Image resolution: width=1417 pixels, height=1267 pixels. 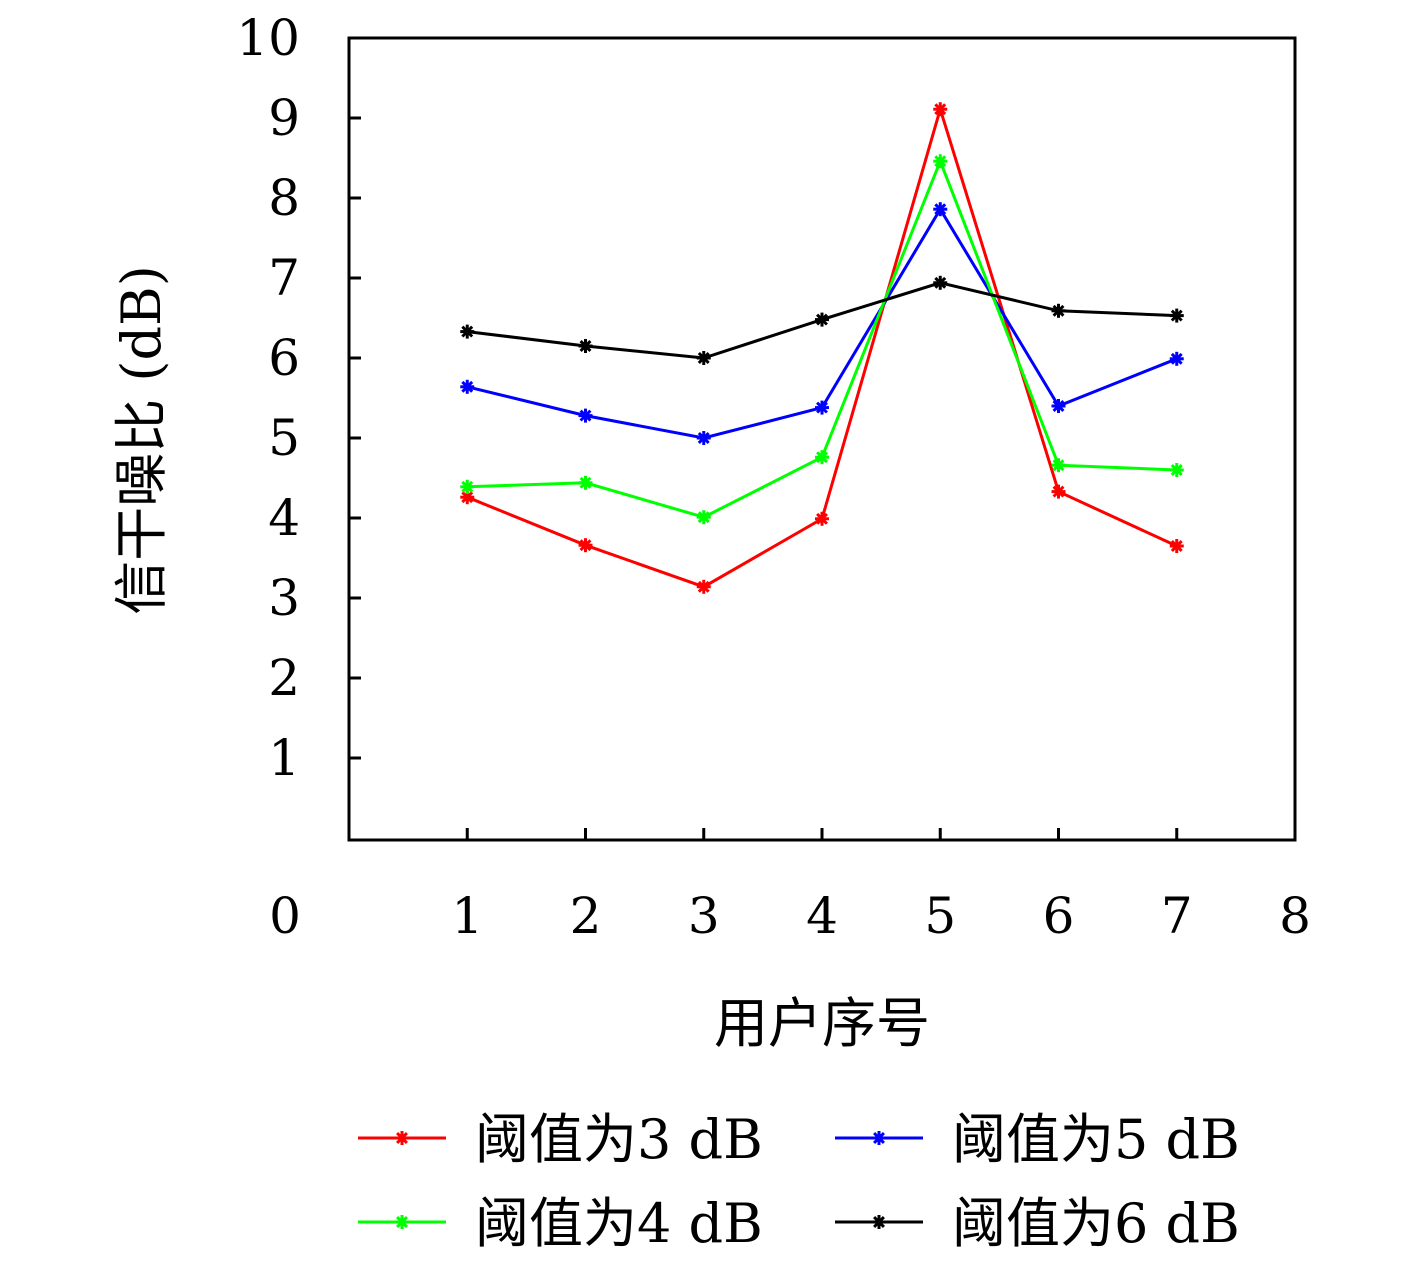 I want to click on legend-item: 阈值为3 dB, so click(x=560, y=1139).